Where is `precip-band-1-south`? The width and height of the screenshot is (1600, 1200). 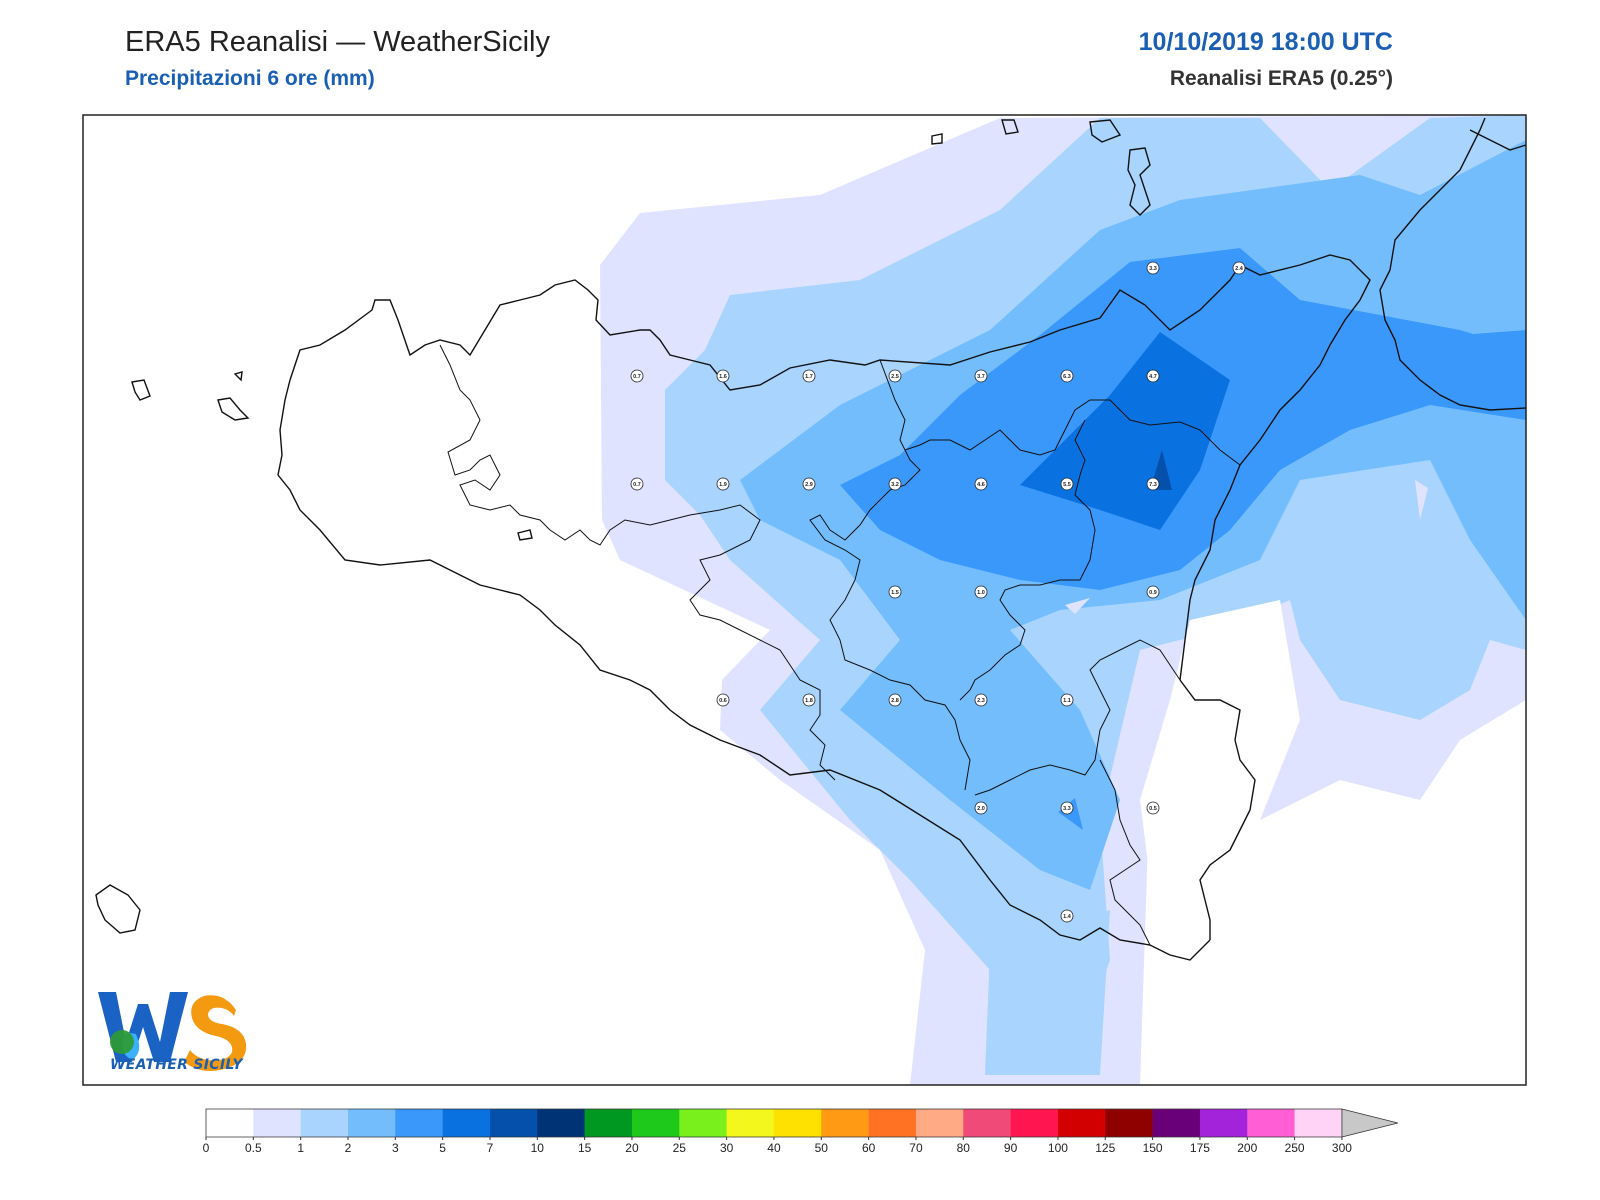
precip-band-1-south is located at coordinates (1047, 992).